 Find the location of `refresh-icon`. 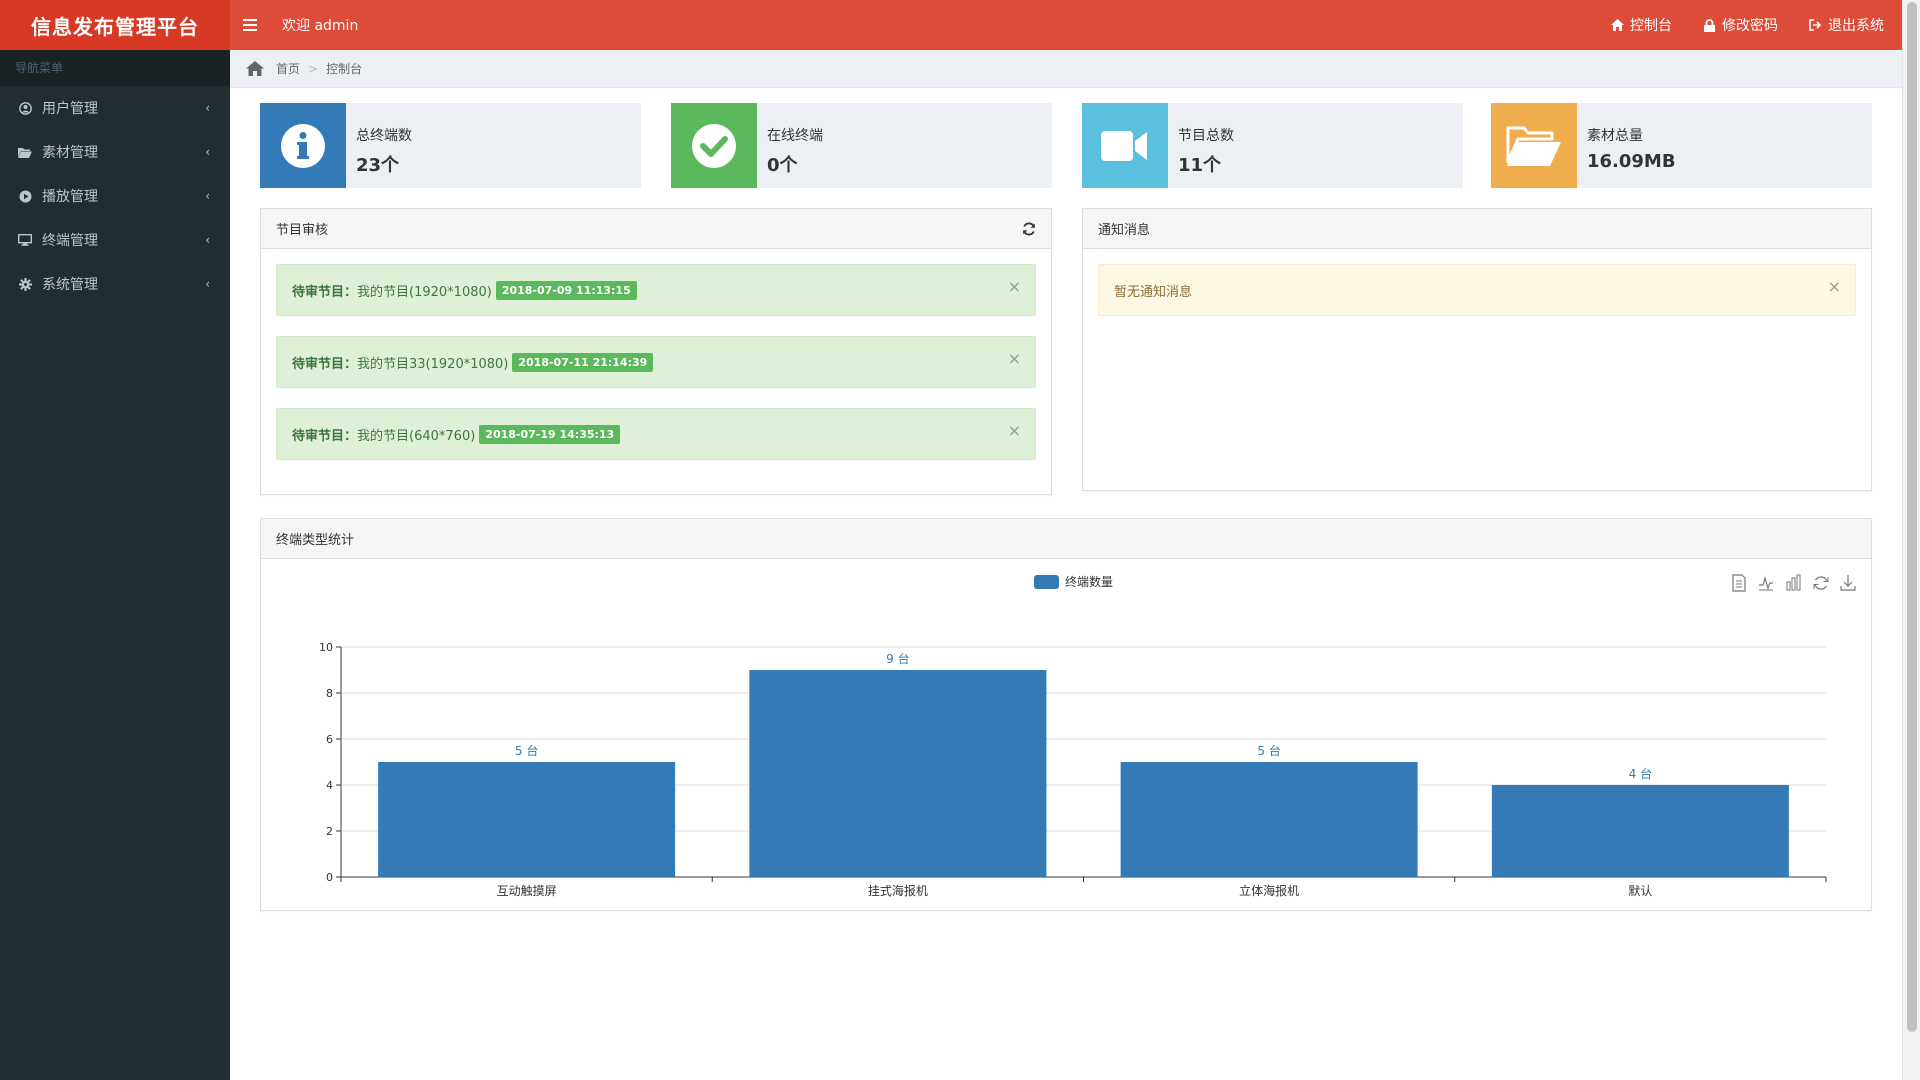

refresh-icon is located at coordinates (1029, 229).